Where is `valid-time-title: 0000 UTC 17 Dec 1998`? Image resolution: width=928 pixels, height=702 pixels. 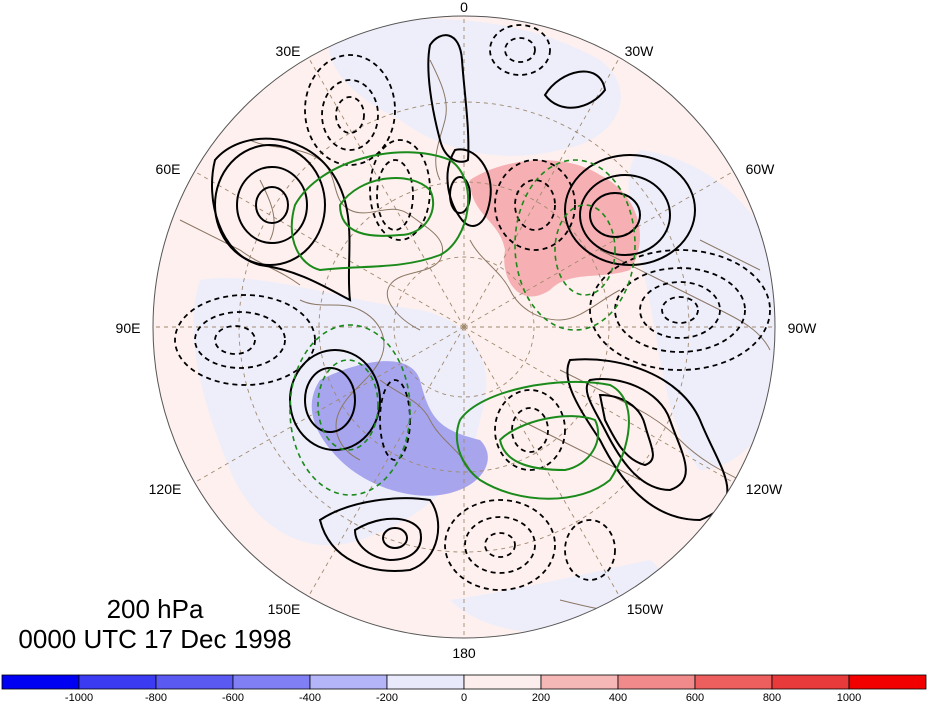 valid-time-title: 0000 UTC 17 Dec 1998 is located at coordinates (154, 639).